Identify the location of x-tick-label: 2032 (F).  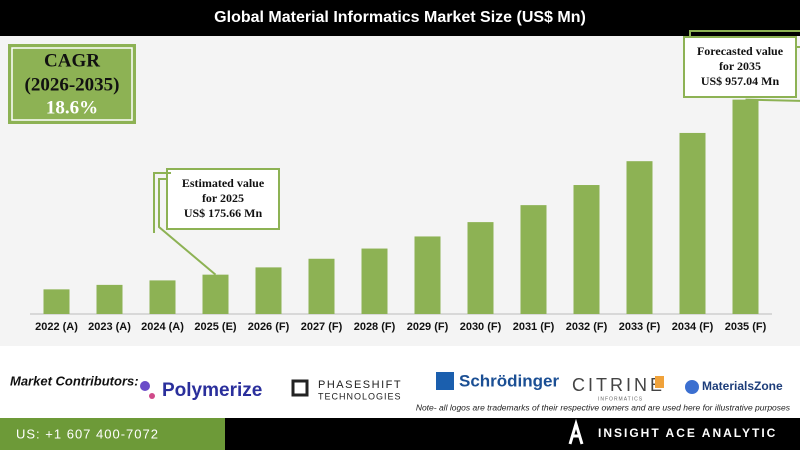
(587, 327).